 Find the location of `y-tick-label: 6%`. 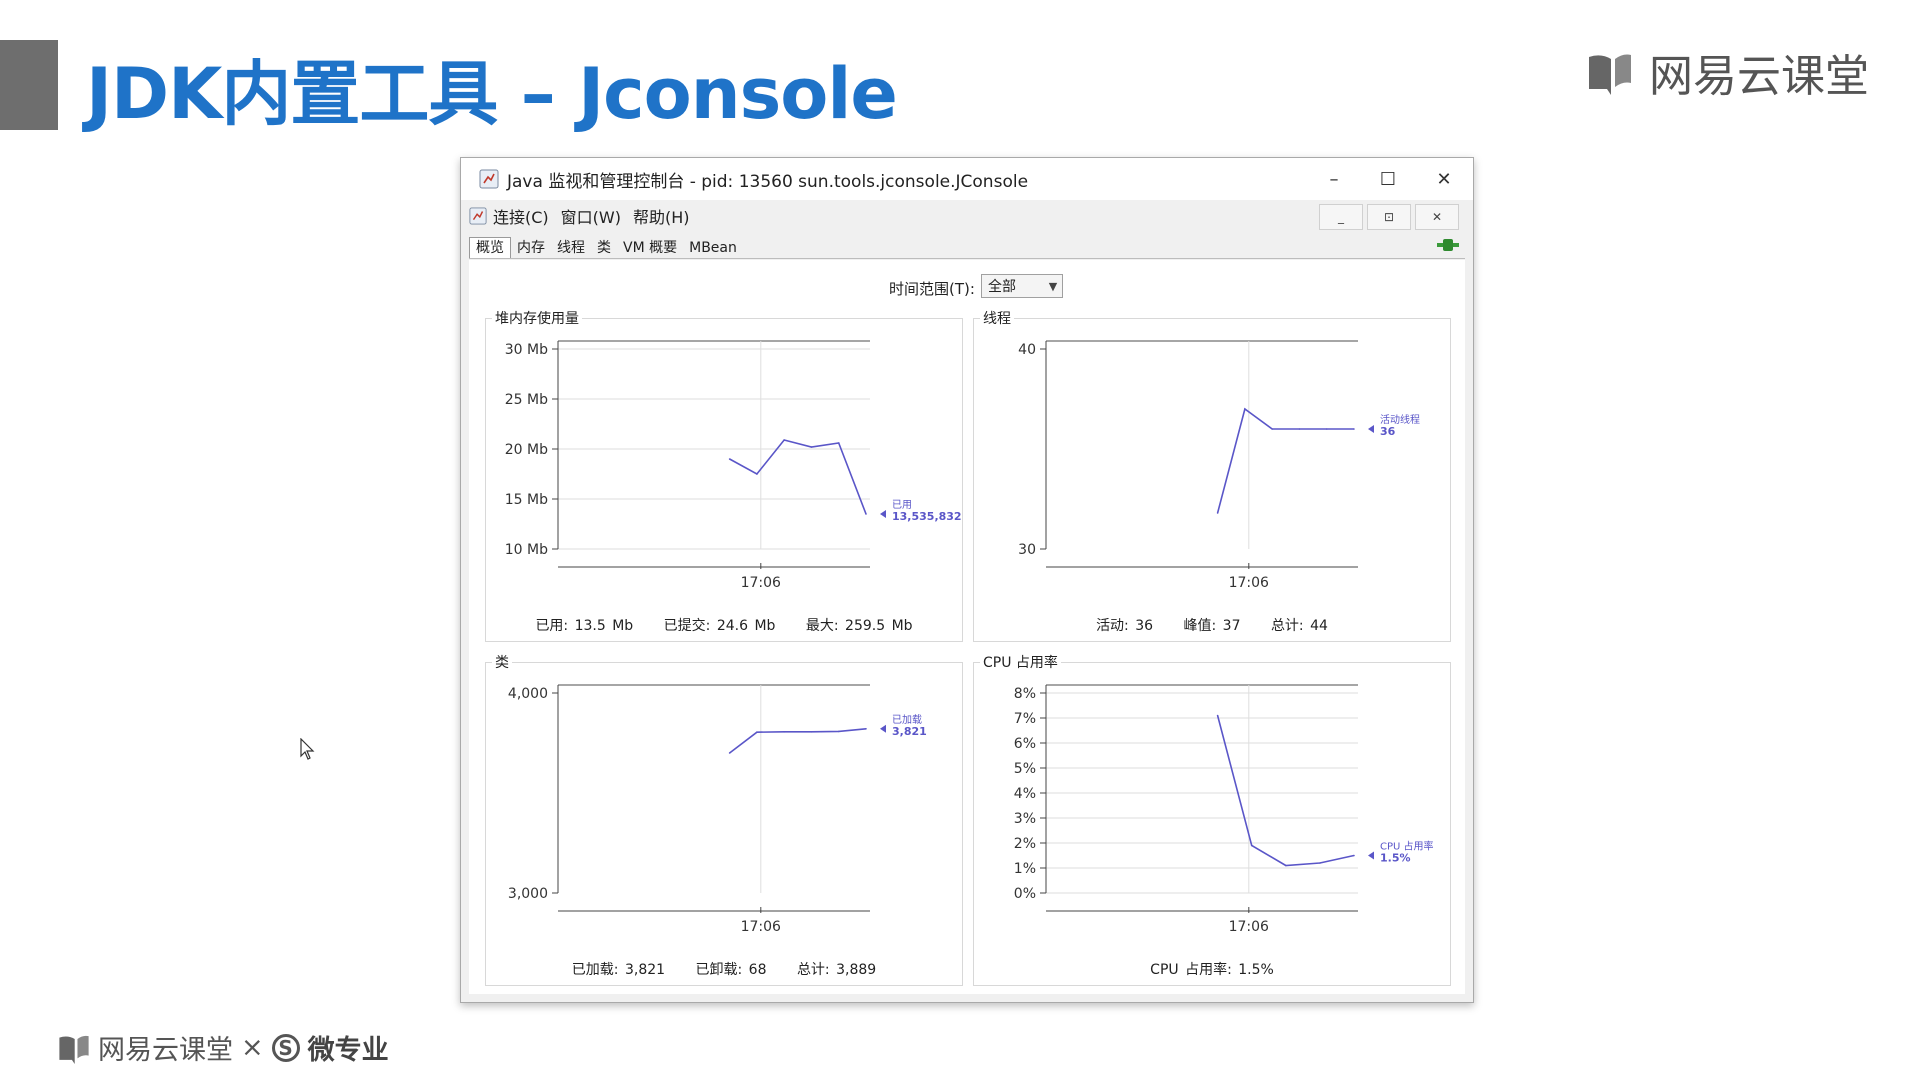

y-tick-label: 6% is located at coordinates (1025, 744).